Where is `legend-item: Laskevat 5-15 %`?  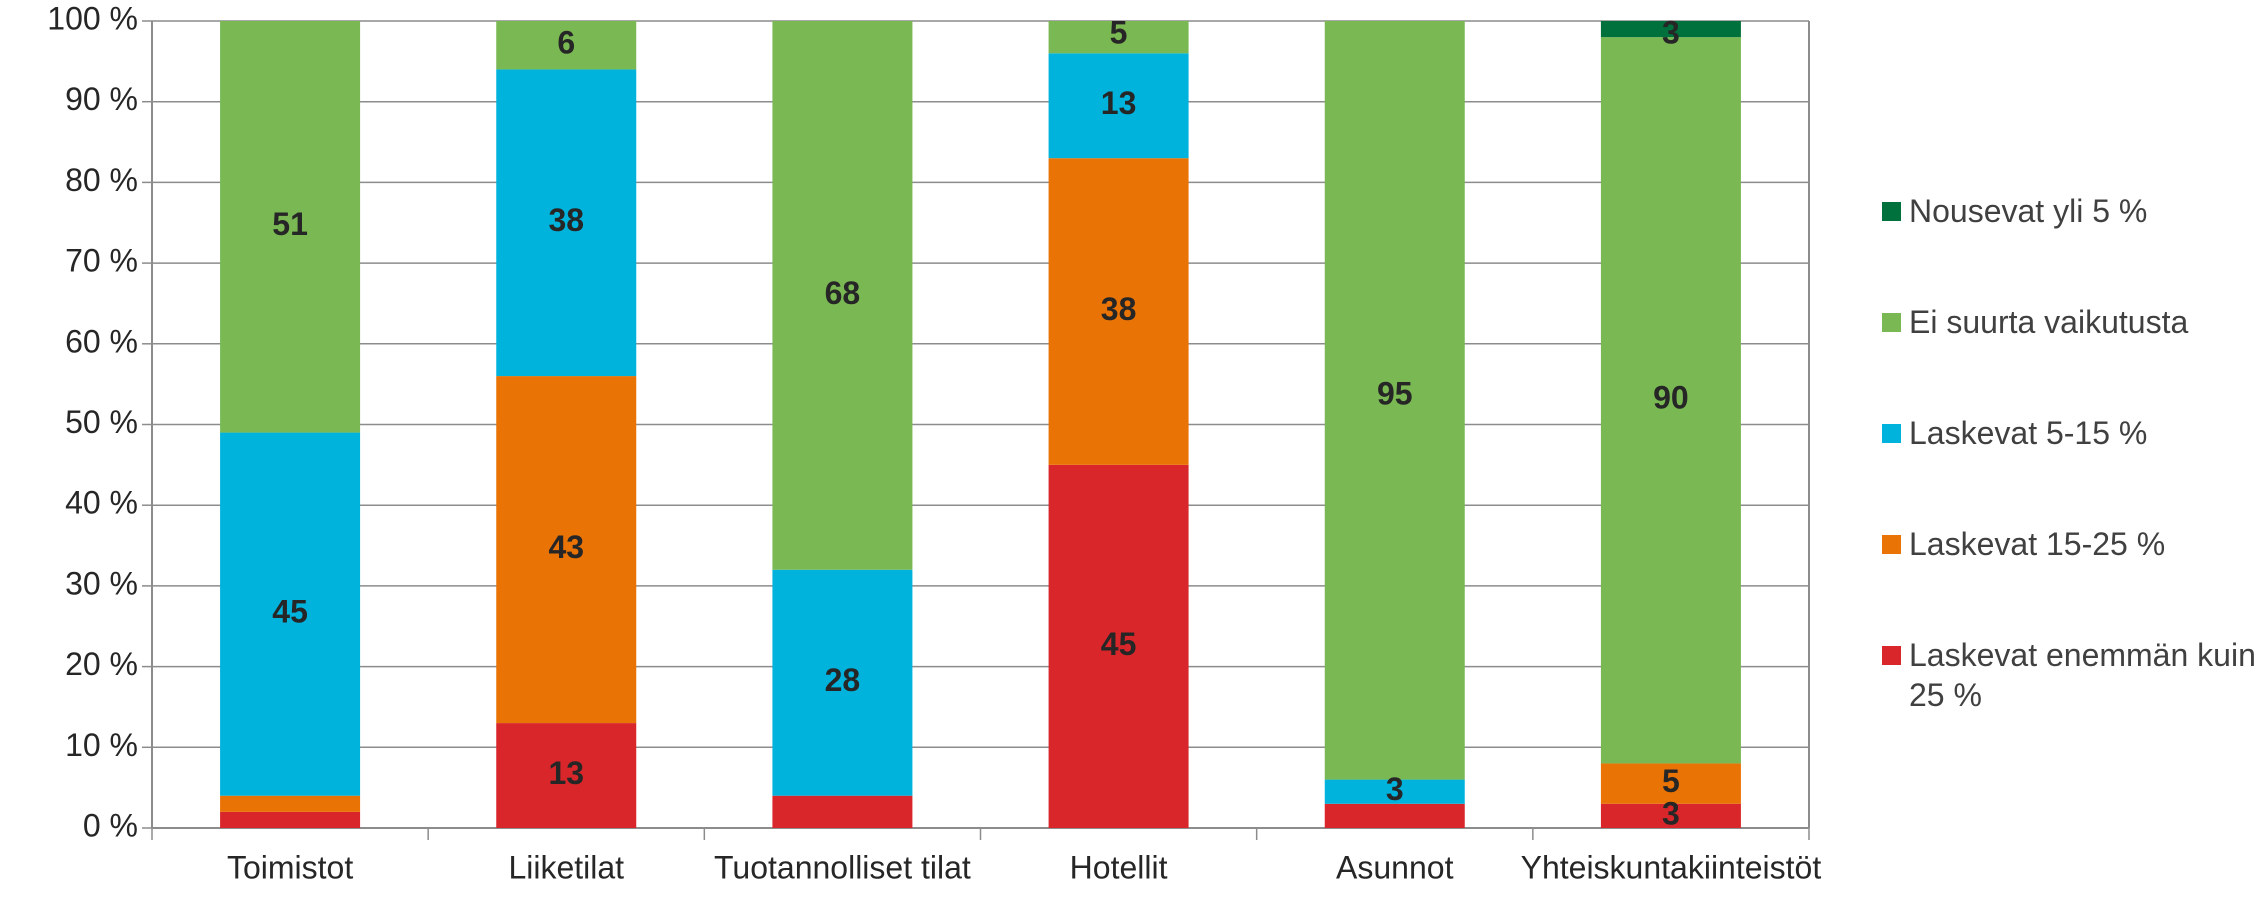
legend-item: Laskevat 5-15 % is located at coordinates (2069, 433).